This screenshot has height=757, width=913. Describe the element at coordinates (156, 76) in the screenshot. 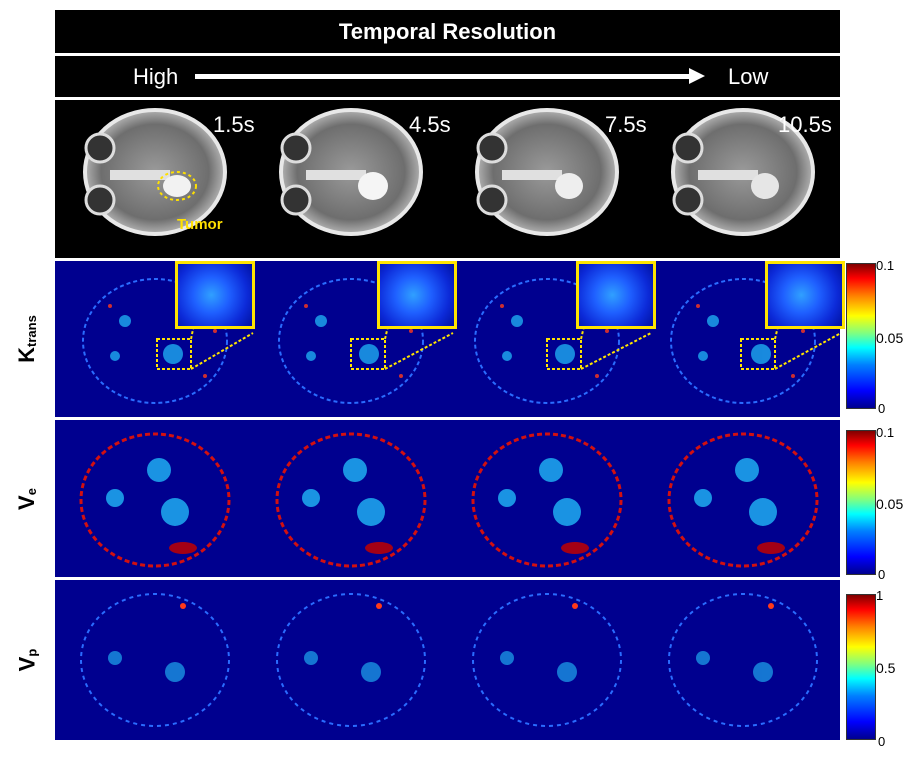

I see `high-label: High` at that location.